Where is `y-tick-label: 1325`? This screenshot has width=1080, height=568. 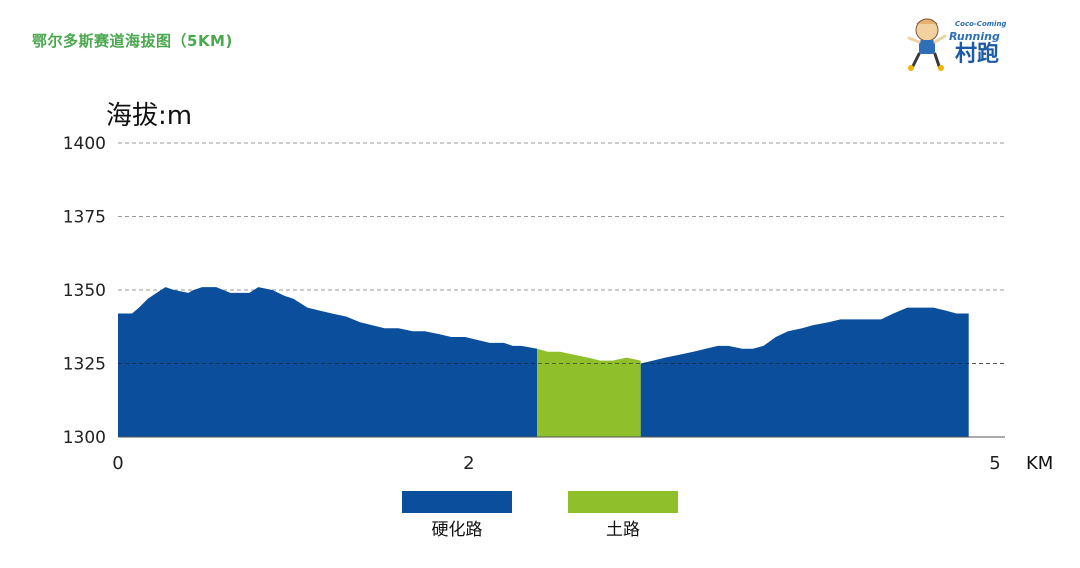
y-tick-label: 1325 is located at coordinates (84, 365).